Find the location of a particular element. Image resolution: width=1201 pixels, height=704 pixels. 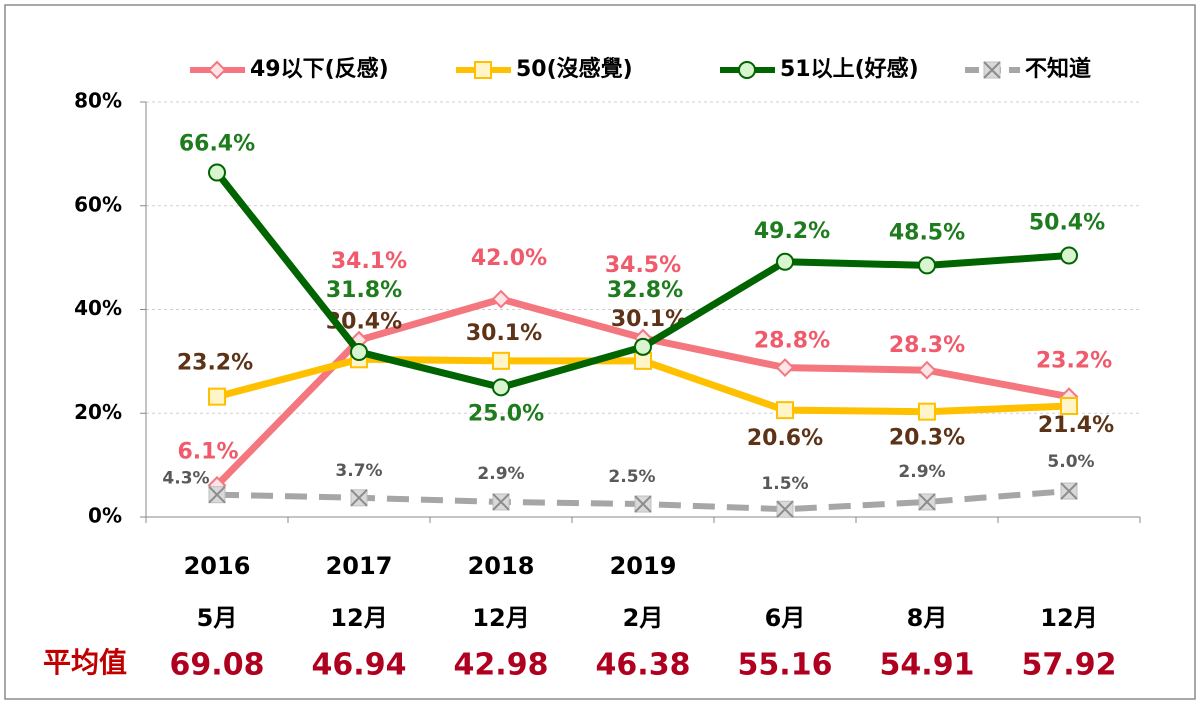

data-label: 4.3% is located at coordinates (185, 479).